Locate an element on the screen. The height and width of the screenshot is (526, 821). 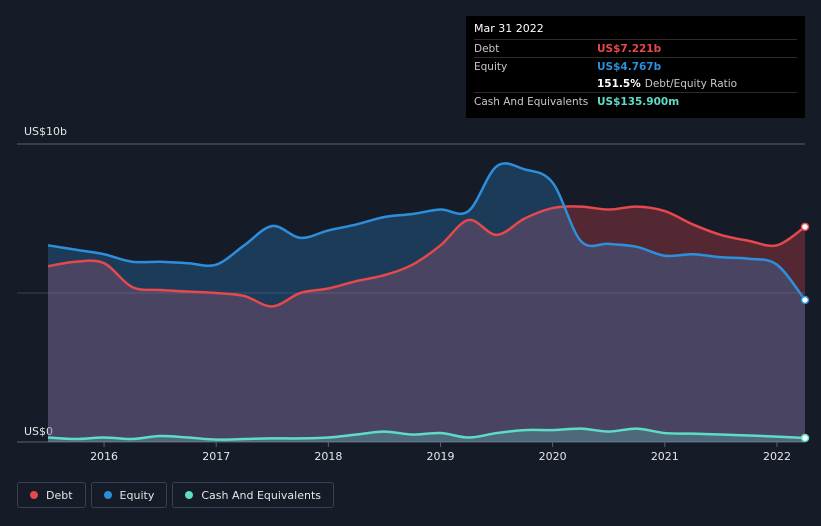
legend-label-debt: Debt is located at coordinates (59, 495).